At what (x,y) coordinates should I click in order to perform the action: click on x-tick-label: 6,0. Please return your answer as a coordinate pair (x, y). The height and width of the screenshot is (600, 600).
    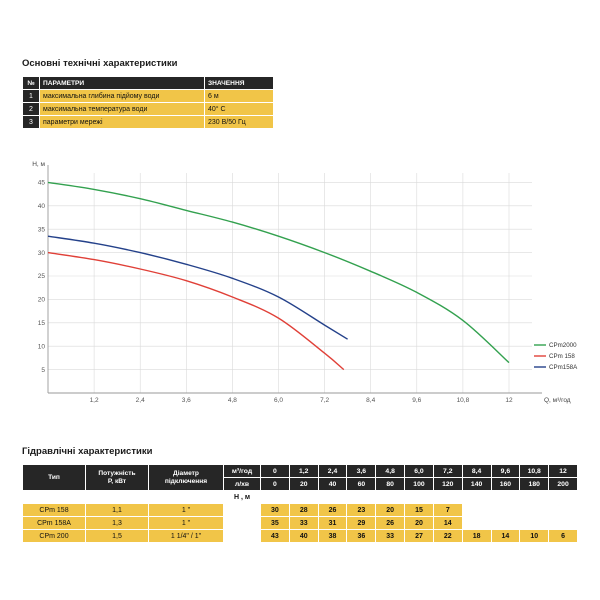
    Looking at the image, I should click on (278, 400).